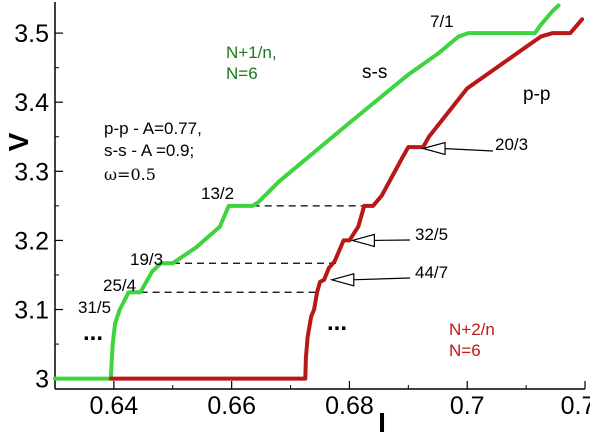 This screenshot has width=590, height=434. What do you see at coordinates (31, 103) in the screenshot?
I see `y-tick-label: 3.4` at bounding box center [31, 103].